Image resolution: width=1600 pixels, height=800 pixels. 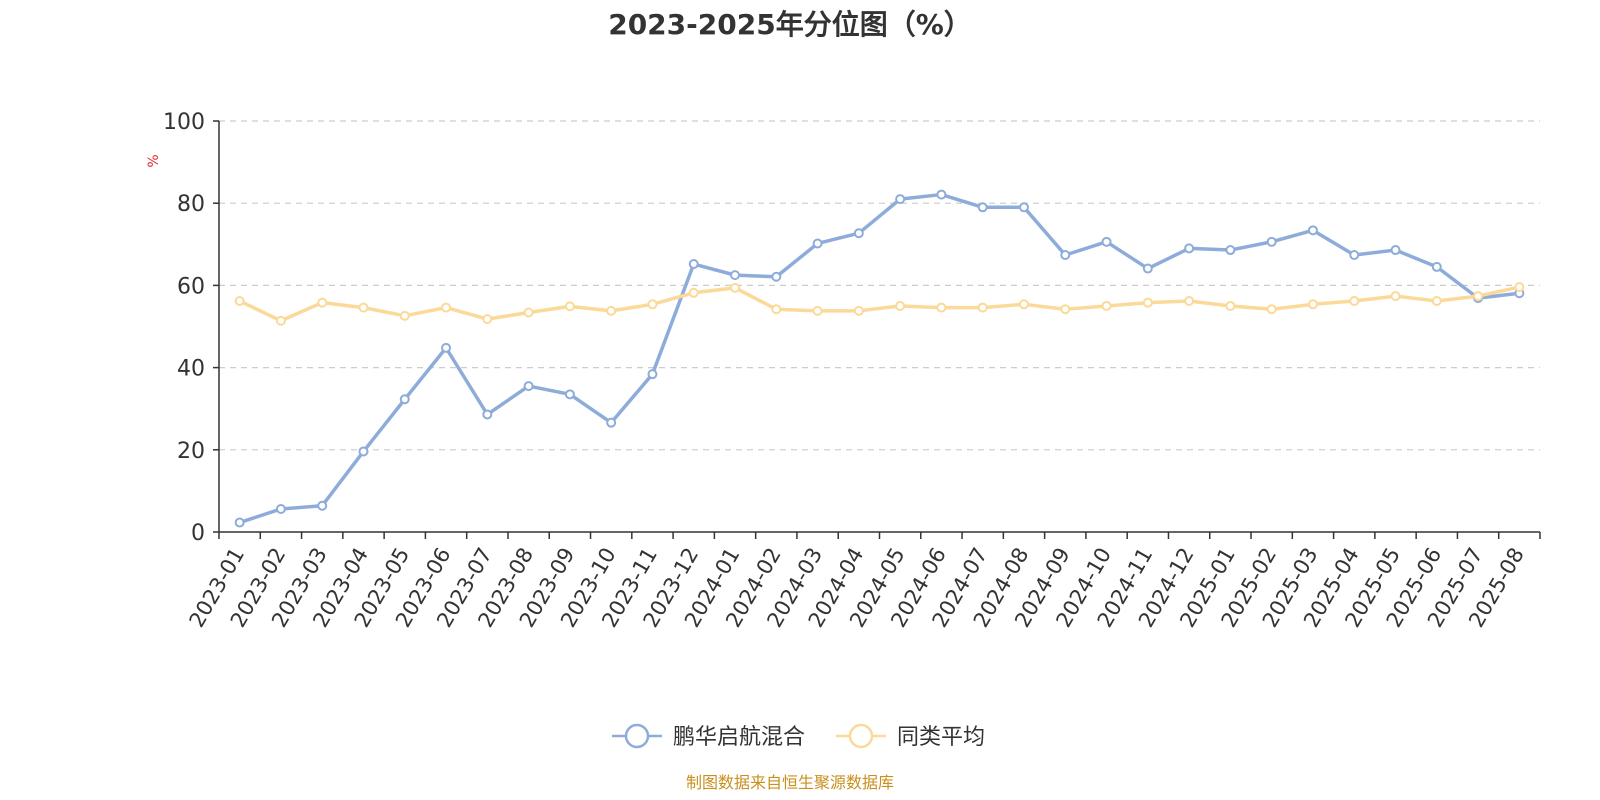 What do you see at coordinates (790, 782) in the screenshot?
I see `source-note: 制图数据来自恒生聚源数据库` at bounding box center [790, 782].